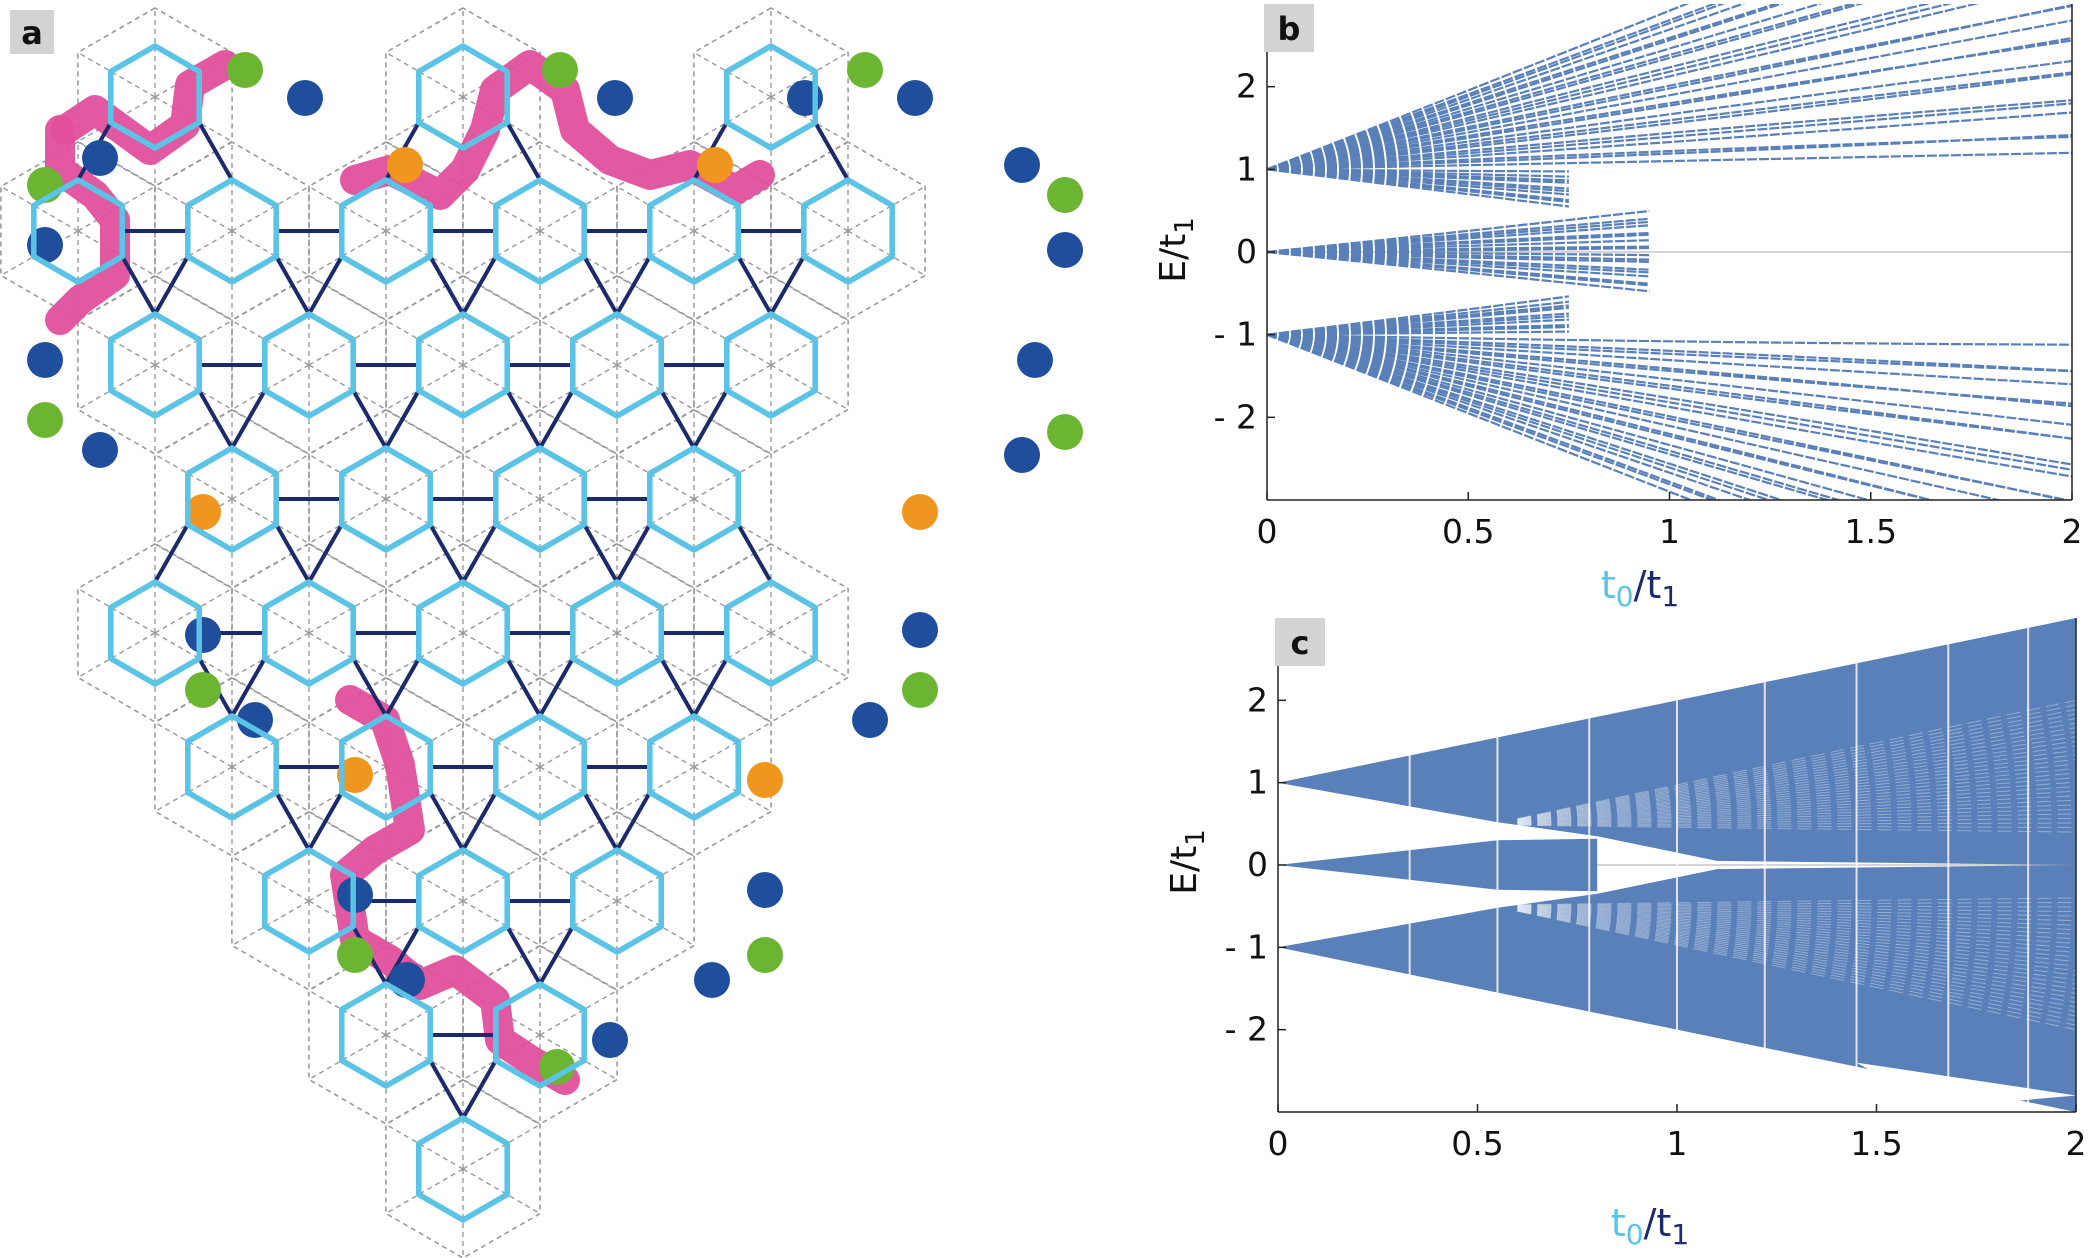 This screenshot has height=1258, width=2095. Describe the element at coordinates (1235, 334) in the screenshot. I see `y-tick-label: - 1` at that location.